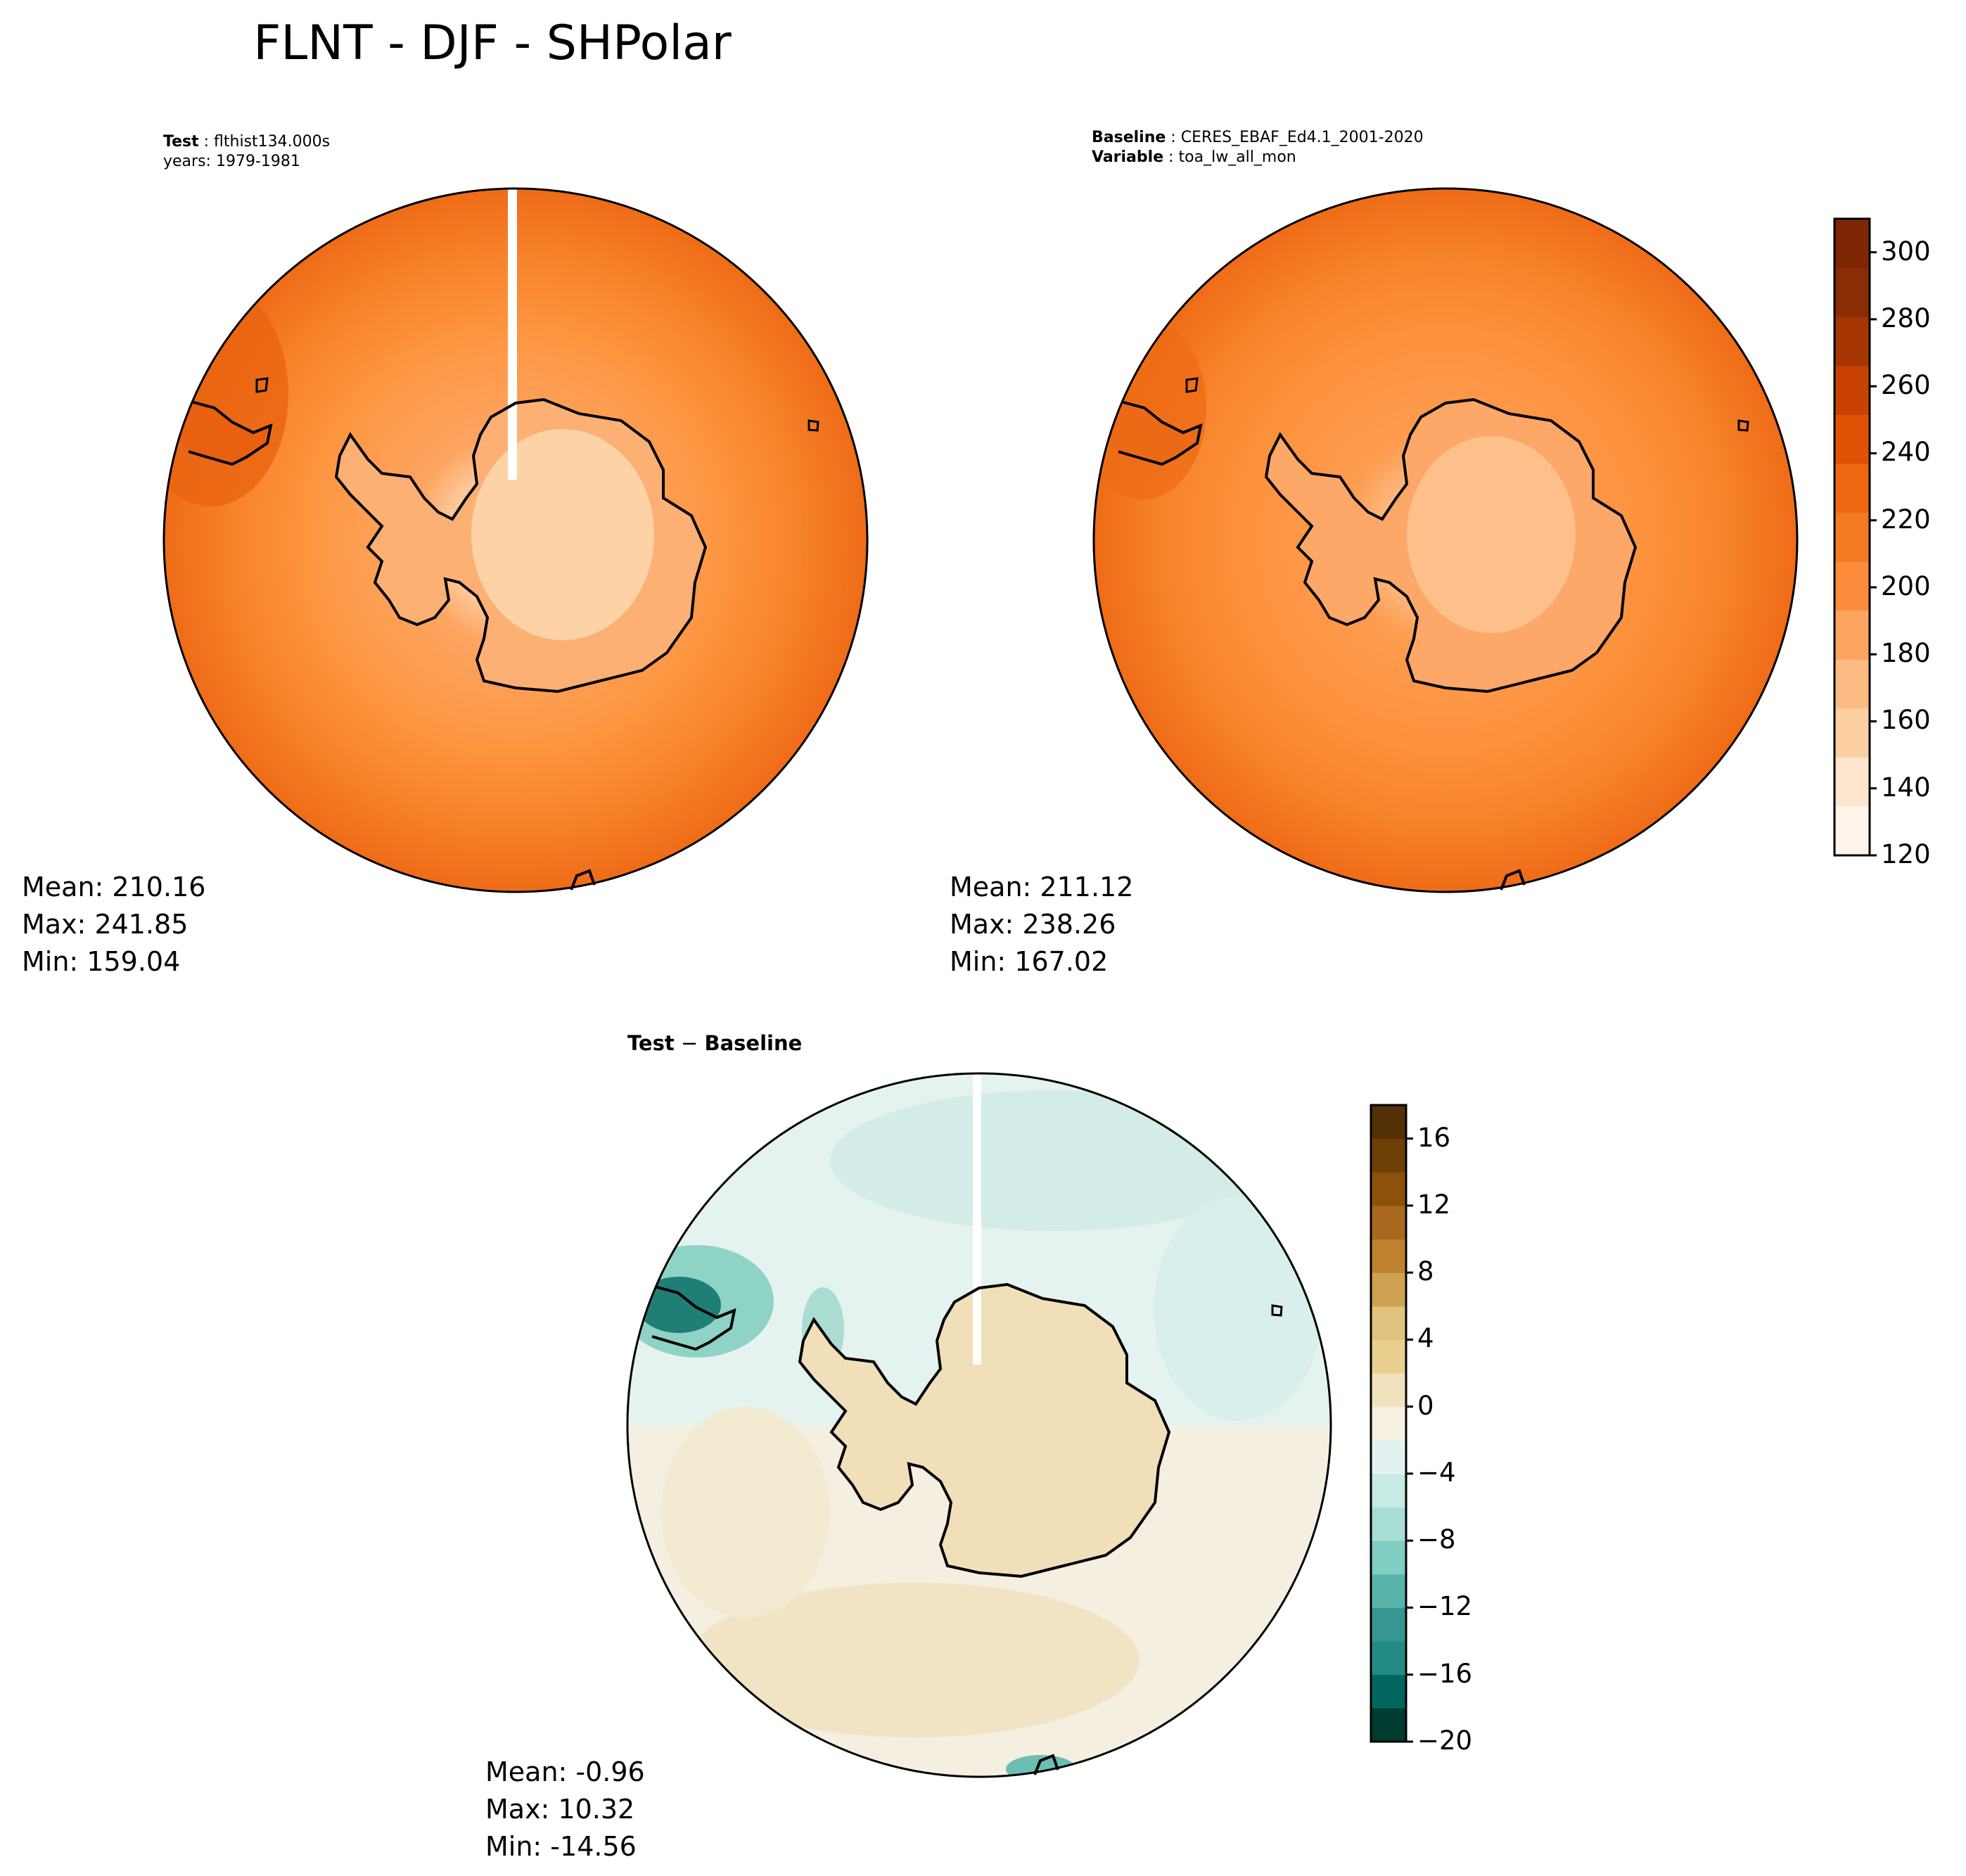  What do you see at coordinates (745, 1512) in the screenshot?
I see `negative-anomaly-west` at bounding box center [745, 1512].